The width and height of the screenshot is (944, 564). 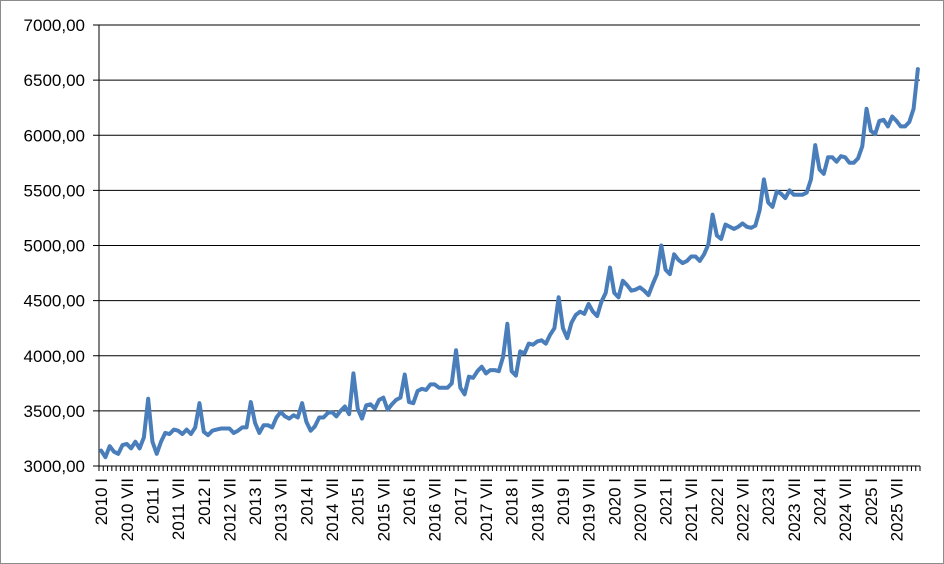 What do you see at coordinates (358, 501) in the screenshot?
I see `x-tick-label: 2015 I` at bounding box center [358, 501].